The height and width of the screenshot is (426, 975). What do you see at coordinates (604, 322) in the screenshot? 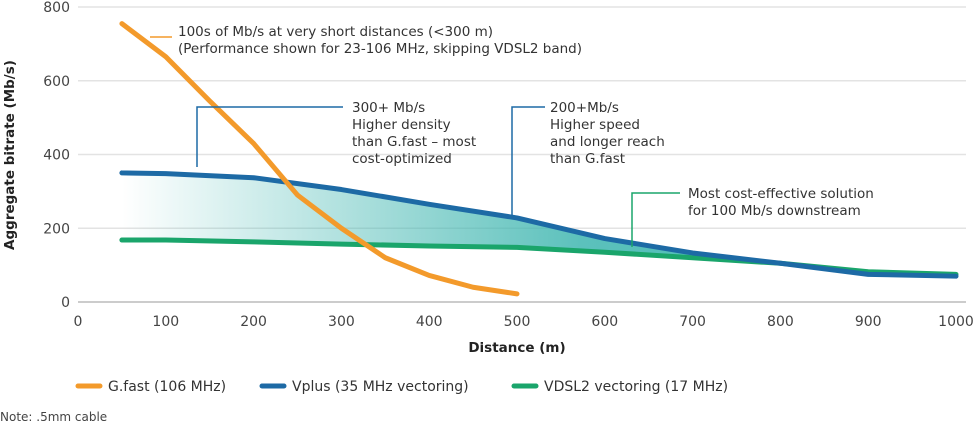
I see `x-tick-label: 600` at bounding box center [604, 322].